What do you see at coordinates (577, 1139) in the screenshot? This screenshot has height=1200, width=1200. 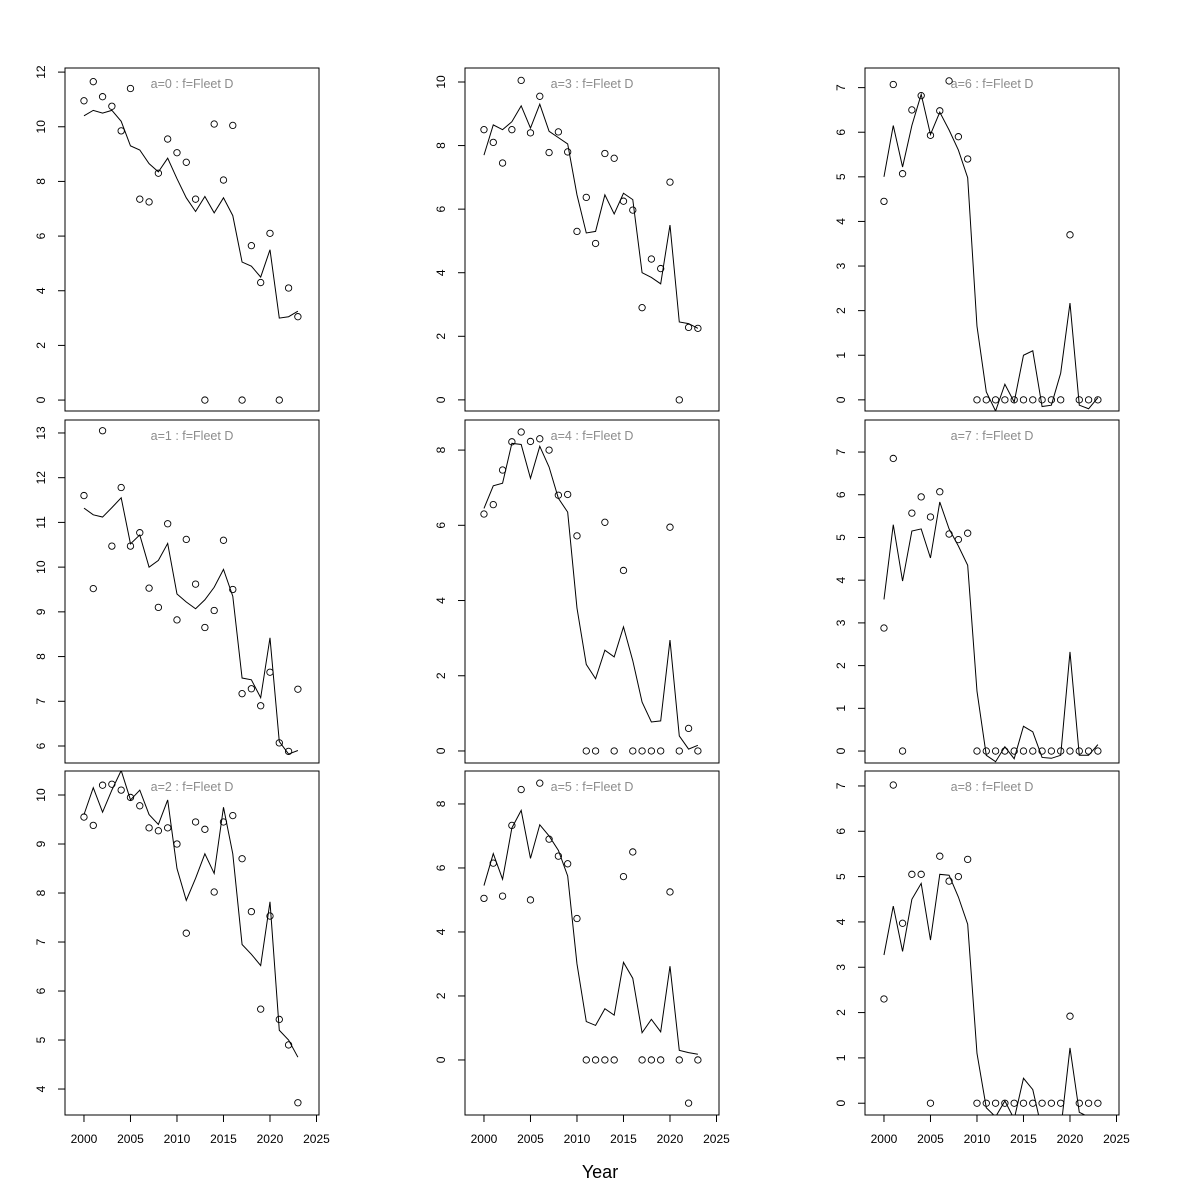 I see `x-tick-label: 2010` at bounding box center [577, 1139].